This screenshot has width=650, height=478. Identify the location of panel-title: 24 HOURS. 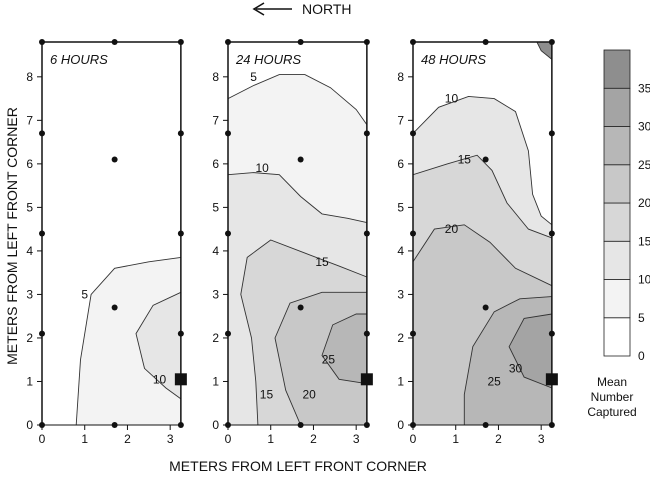
(268, 59).